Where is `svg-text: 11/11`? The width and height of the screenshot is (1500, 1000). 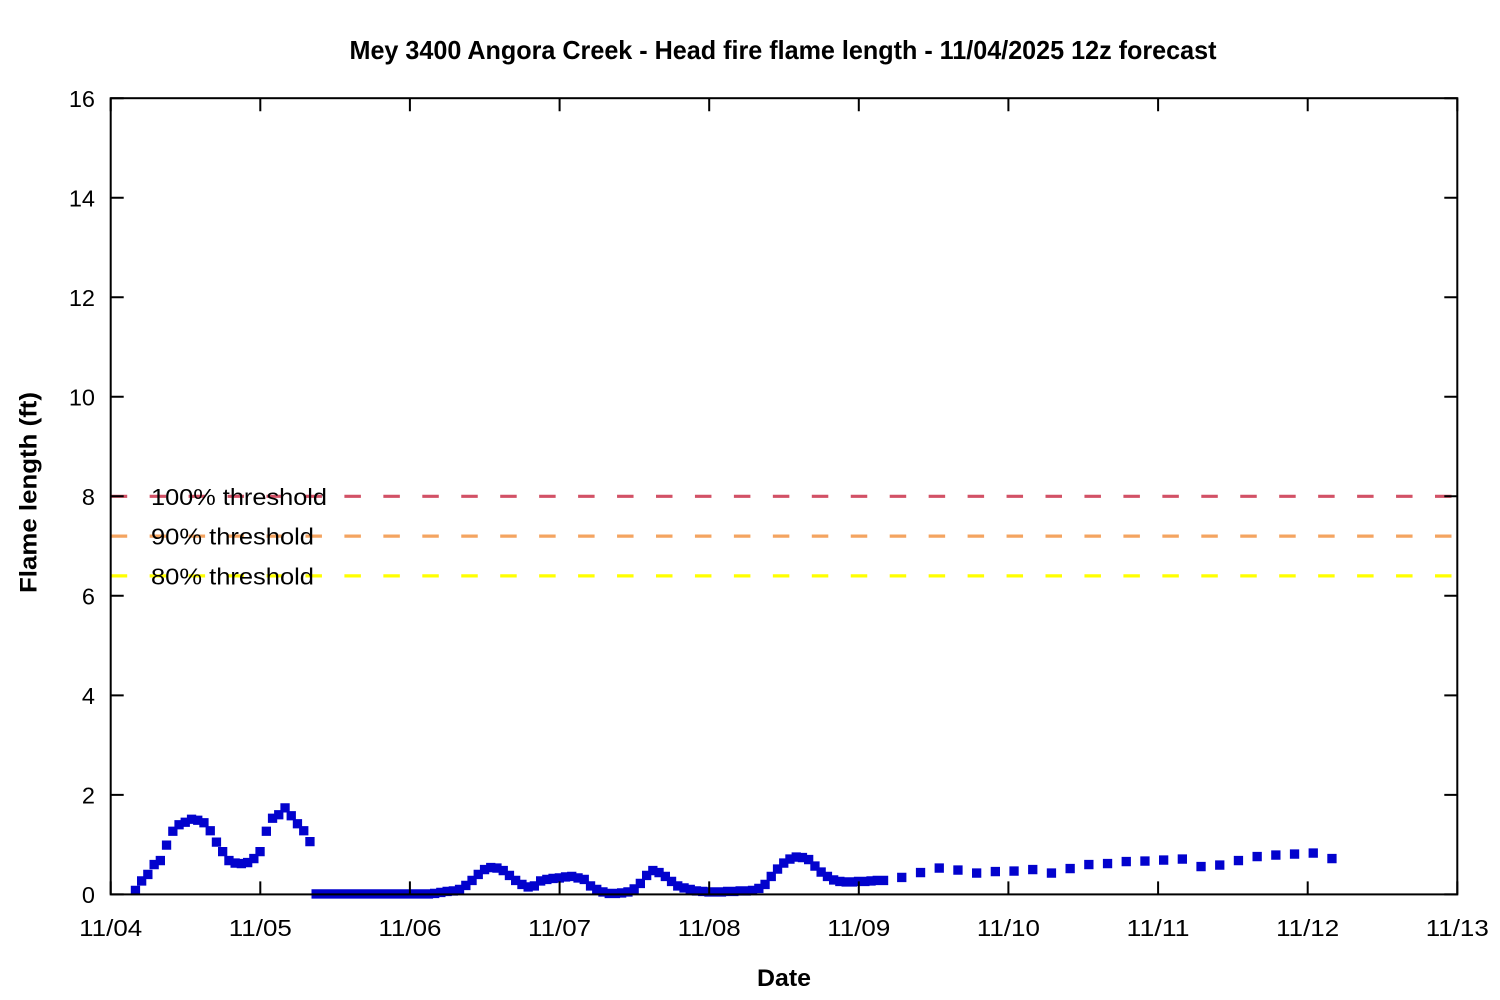 svg-text: 11/11 is located at coordinates (1158, 928).